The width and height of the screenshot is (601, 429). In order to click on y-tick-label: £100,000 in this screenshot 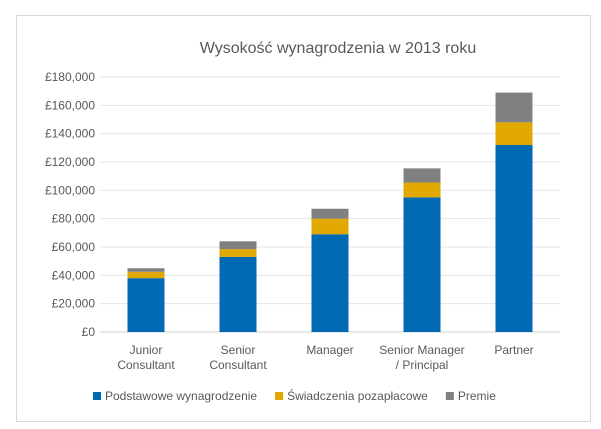, I will do `click(70, 190)`.